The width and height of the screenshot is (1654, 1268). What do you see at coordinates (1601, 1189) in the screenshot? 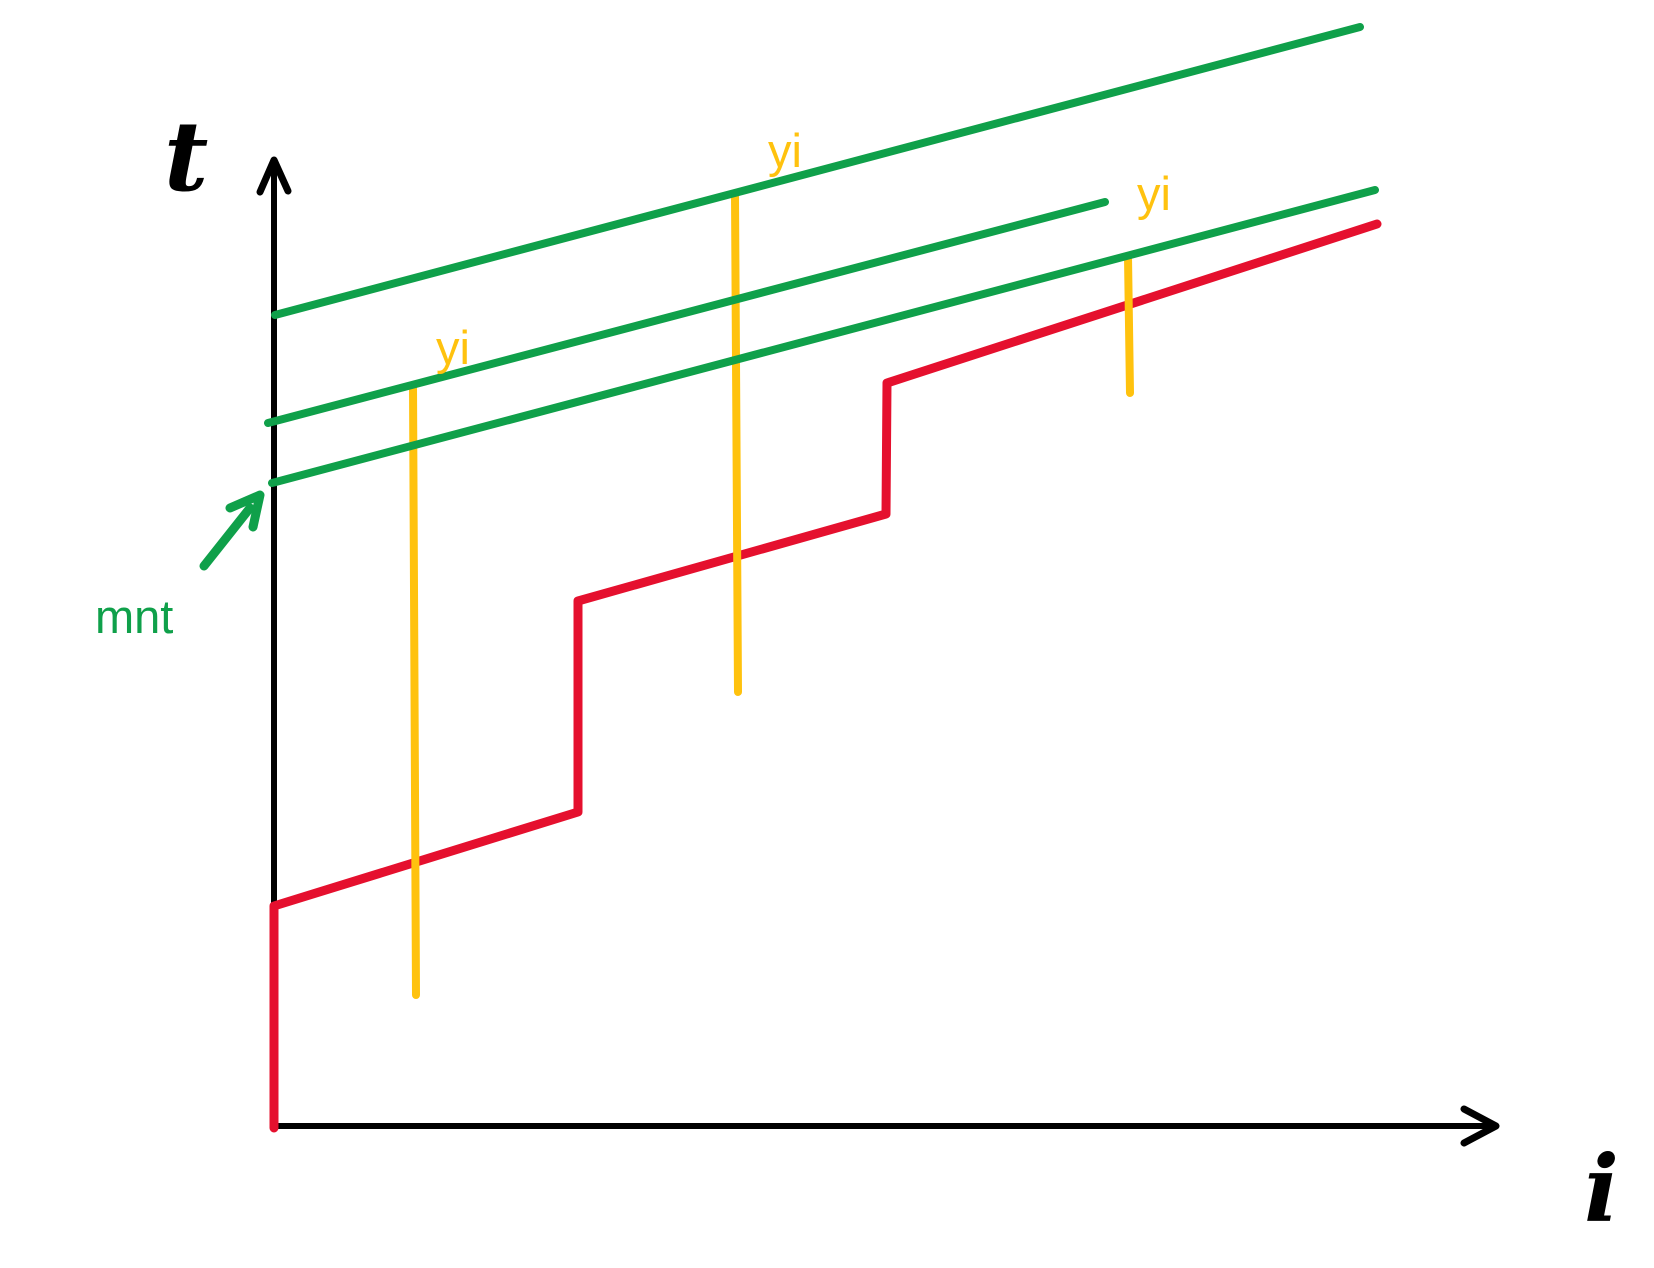
I see `i-axis-label: i` at bounding box center [1601, 1189].